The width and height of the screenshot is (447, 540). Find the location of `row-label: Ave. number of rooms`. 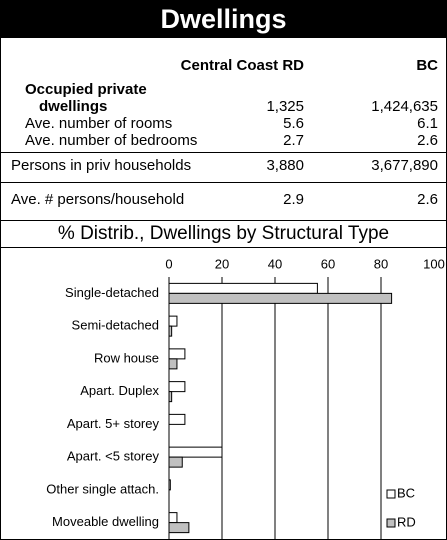

row-label: Ave. number of rooms is located at coordinates (99, 123).